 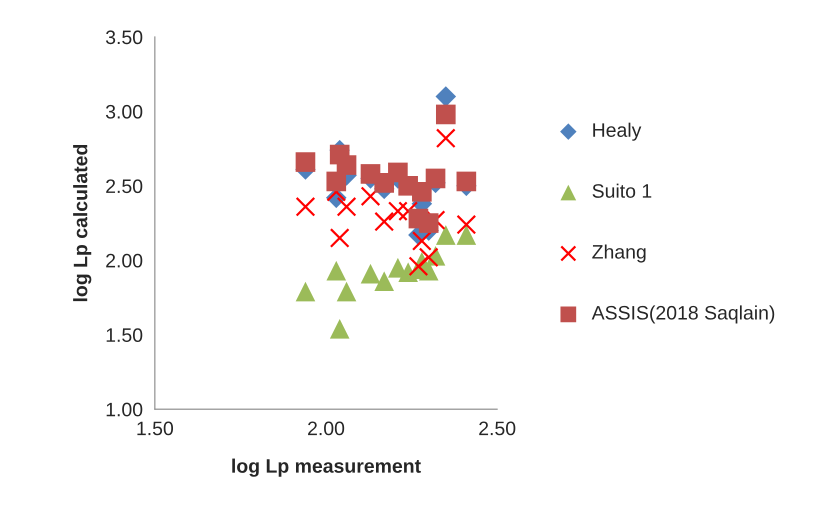 What do you see at coordinates (497, 429) in the screenshot?
I see `x-tick-label: 2.50` at bounding box center [497, 429].